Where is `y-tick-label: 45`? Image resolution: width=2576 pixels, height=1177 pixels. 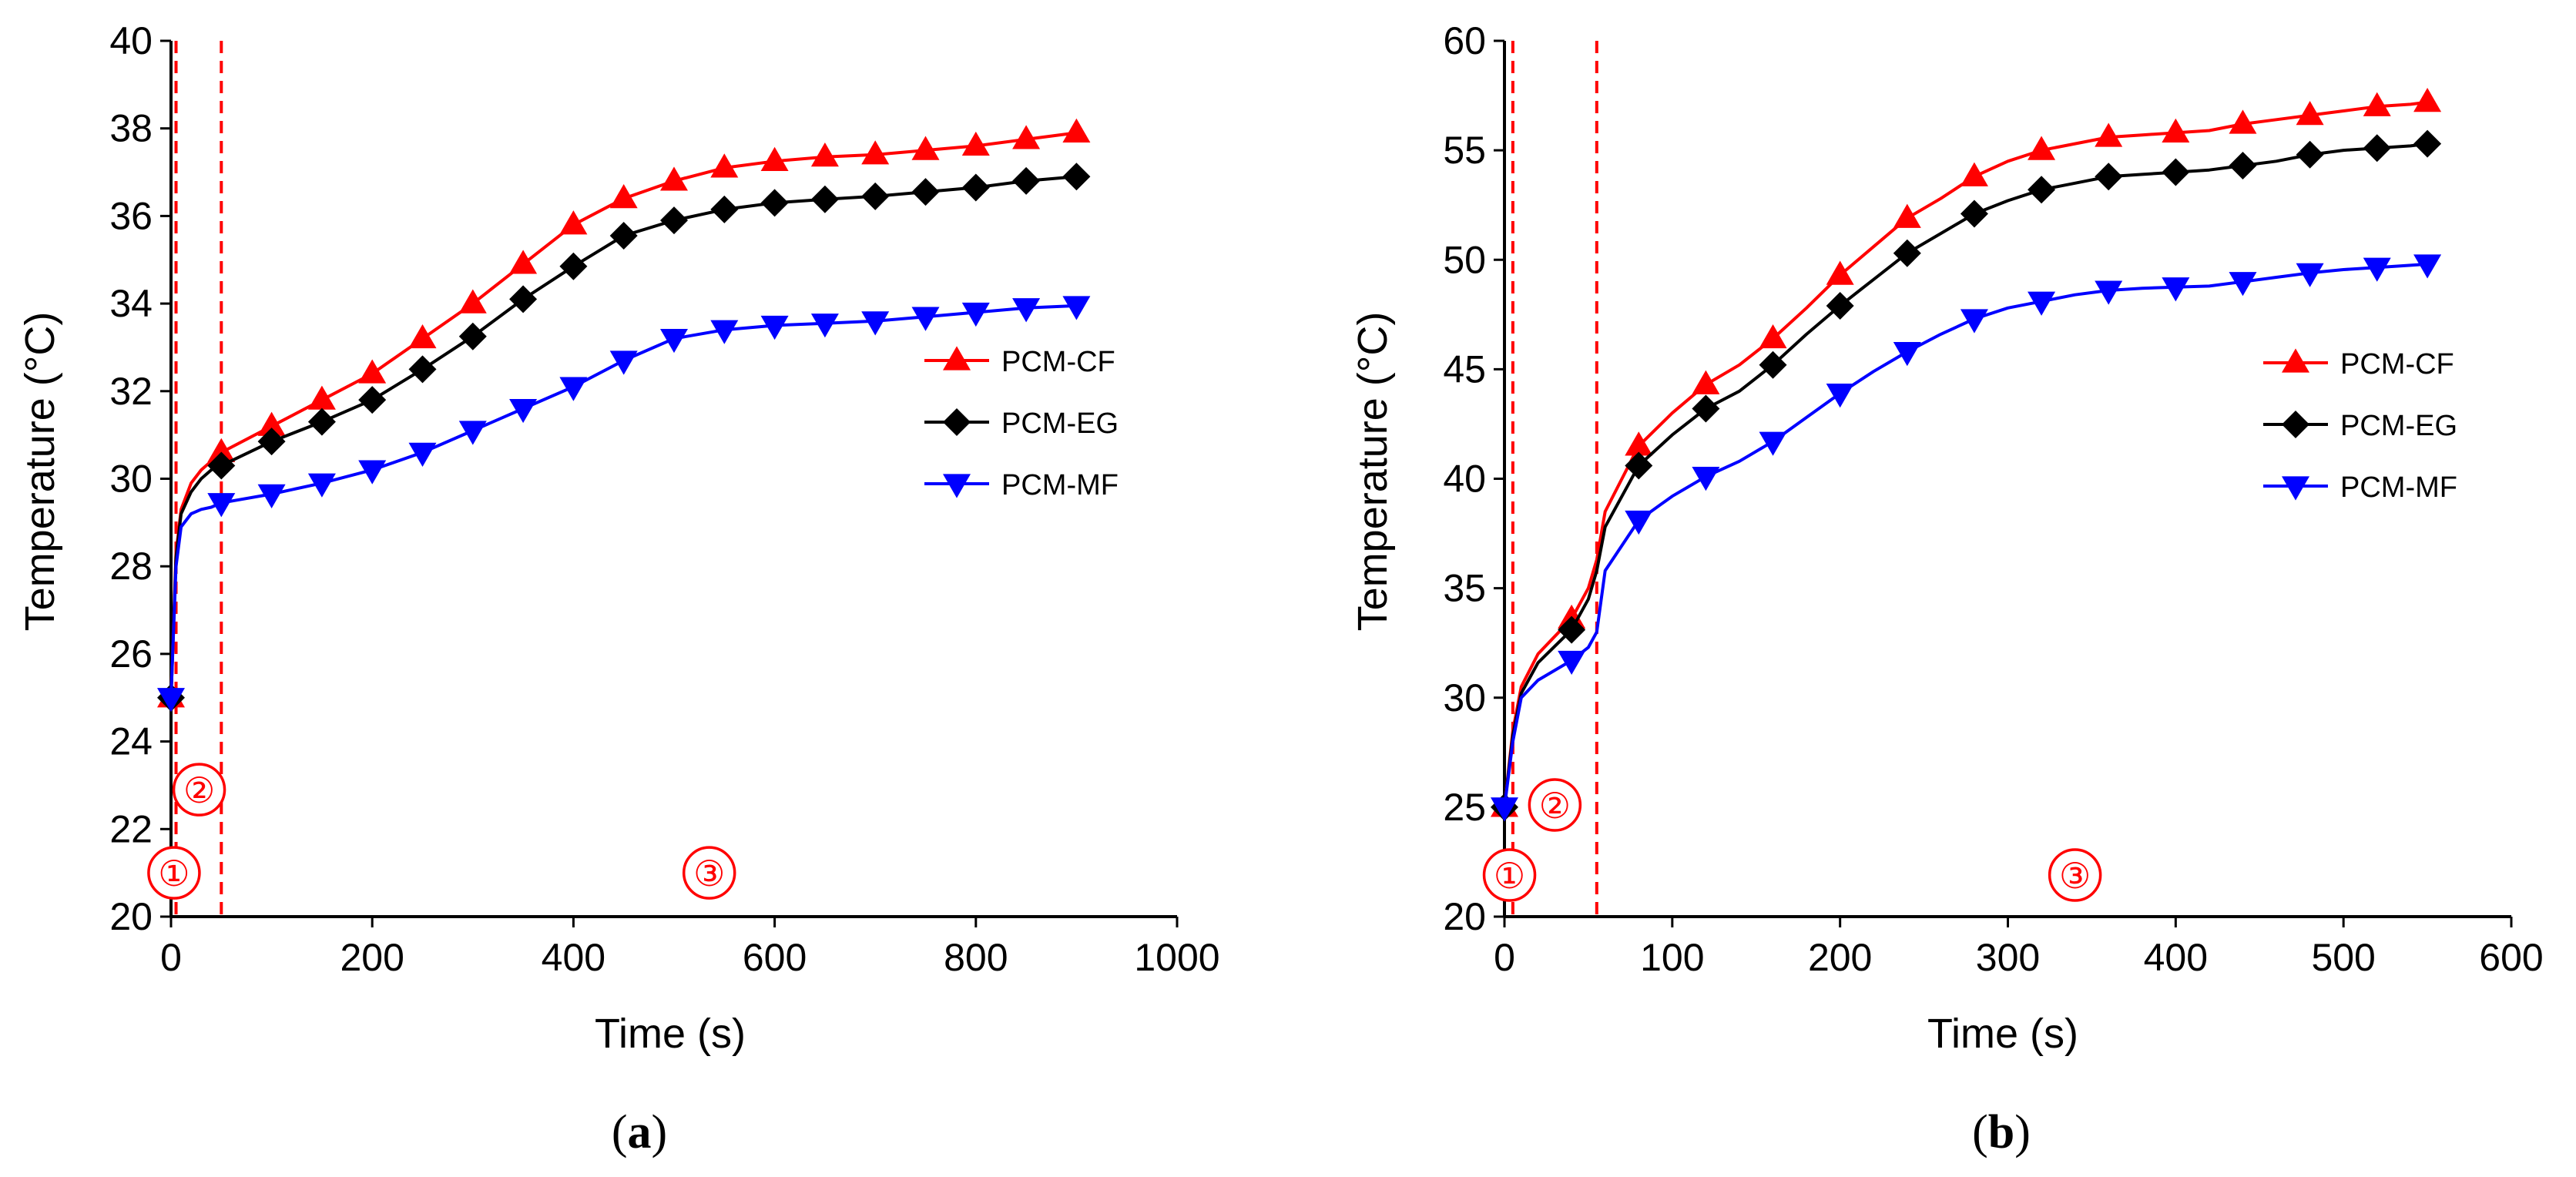 y-tick-label: 45 is located at coordinates (1464, 369).